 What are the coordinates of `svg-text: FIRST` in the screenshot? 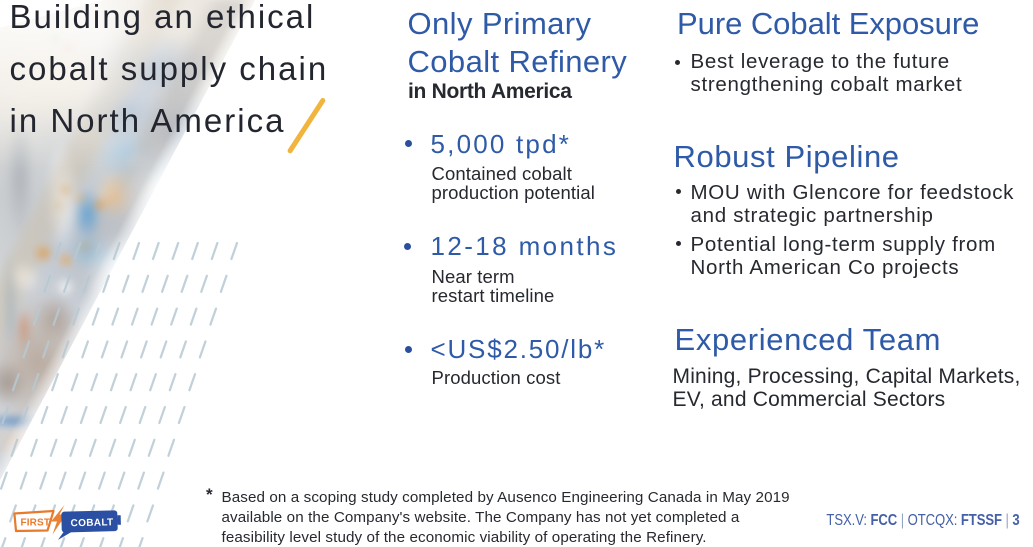 It's located at (36, 522).